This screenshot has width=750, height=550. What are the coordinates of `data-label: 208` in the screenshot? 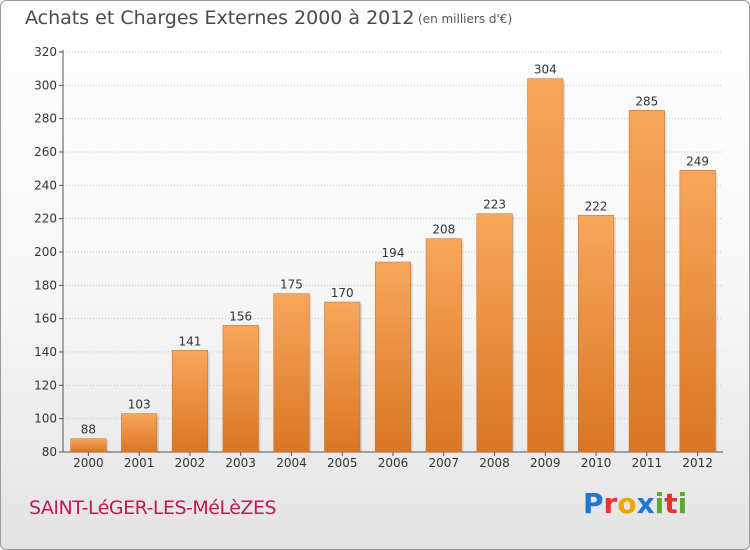 It's located at (443, 230).